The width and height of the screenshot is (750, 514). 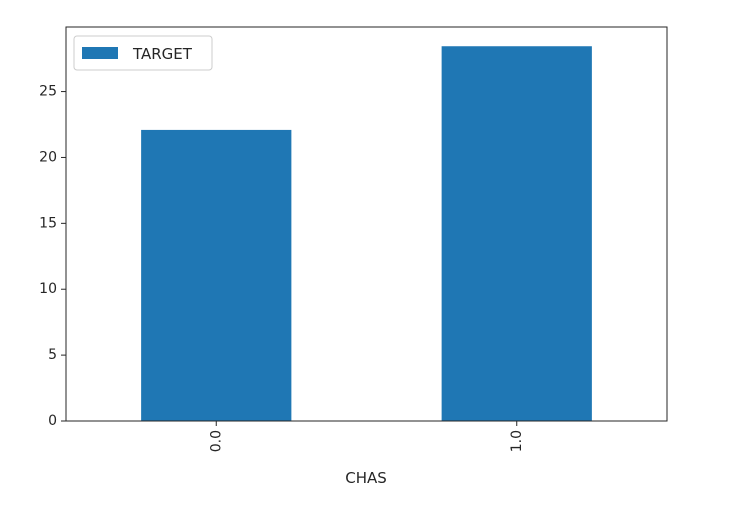 I want to click on legend-frame, so click(x=143, y=53).